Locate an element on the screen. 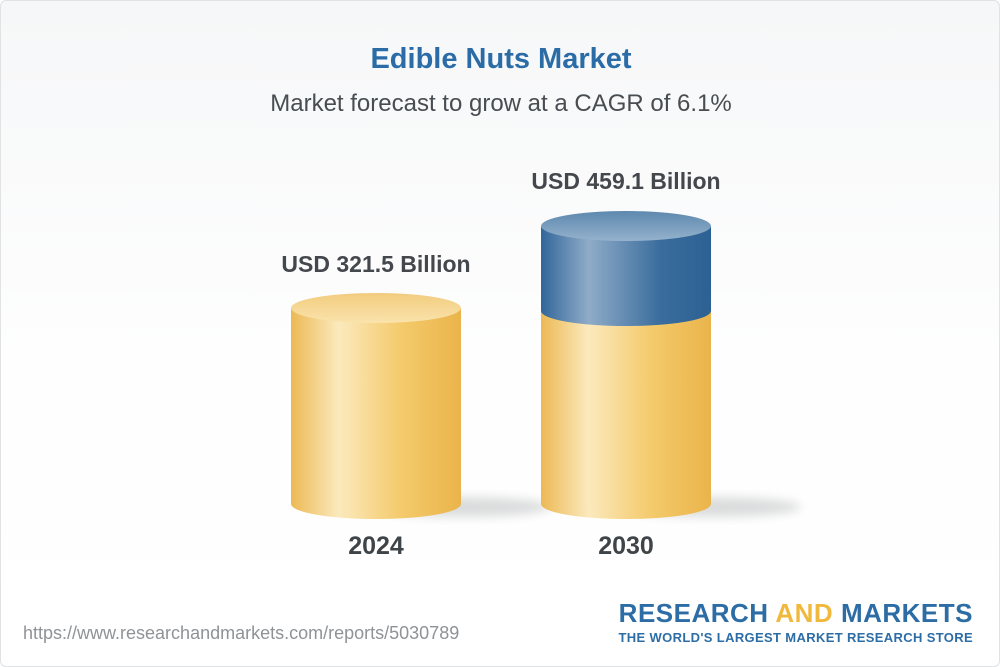 This screenshot has width=1000, height=667. bar-2030-base-segment is located at coordinates (626, 415).